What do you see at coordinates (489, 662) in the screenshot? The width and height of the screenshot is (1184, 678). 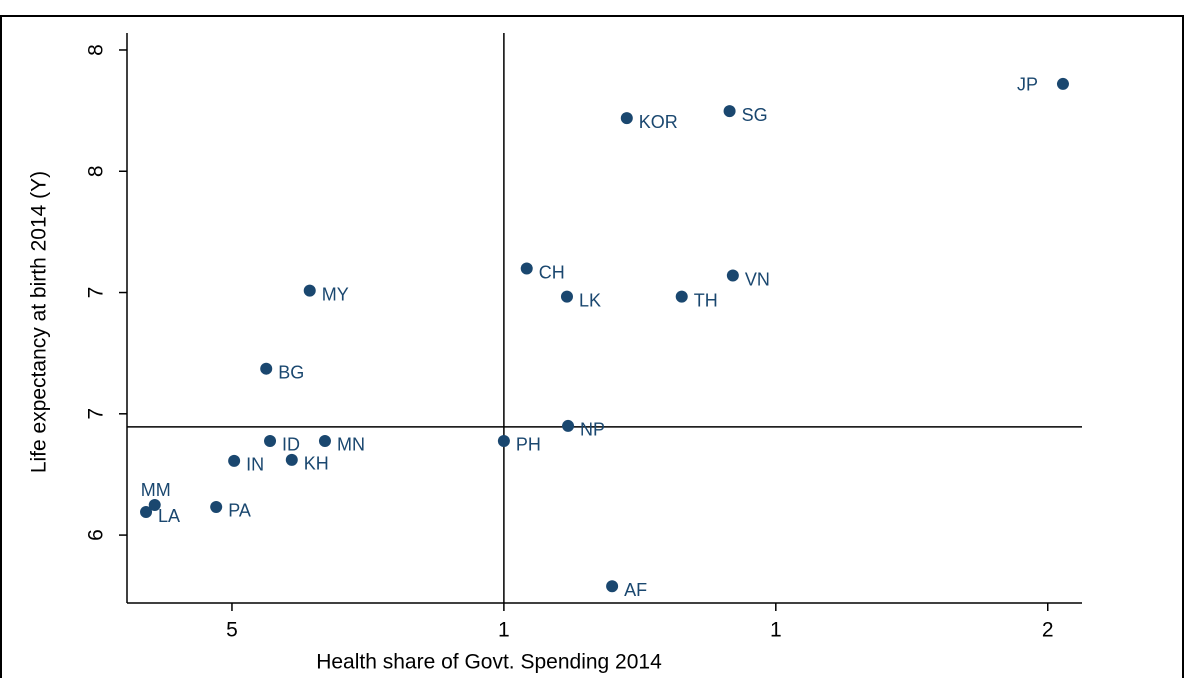 I see `x-axis-title: Health share of Govt. Spending 2014` at bounding box center [489, 662].